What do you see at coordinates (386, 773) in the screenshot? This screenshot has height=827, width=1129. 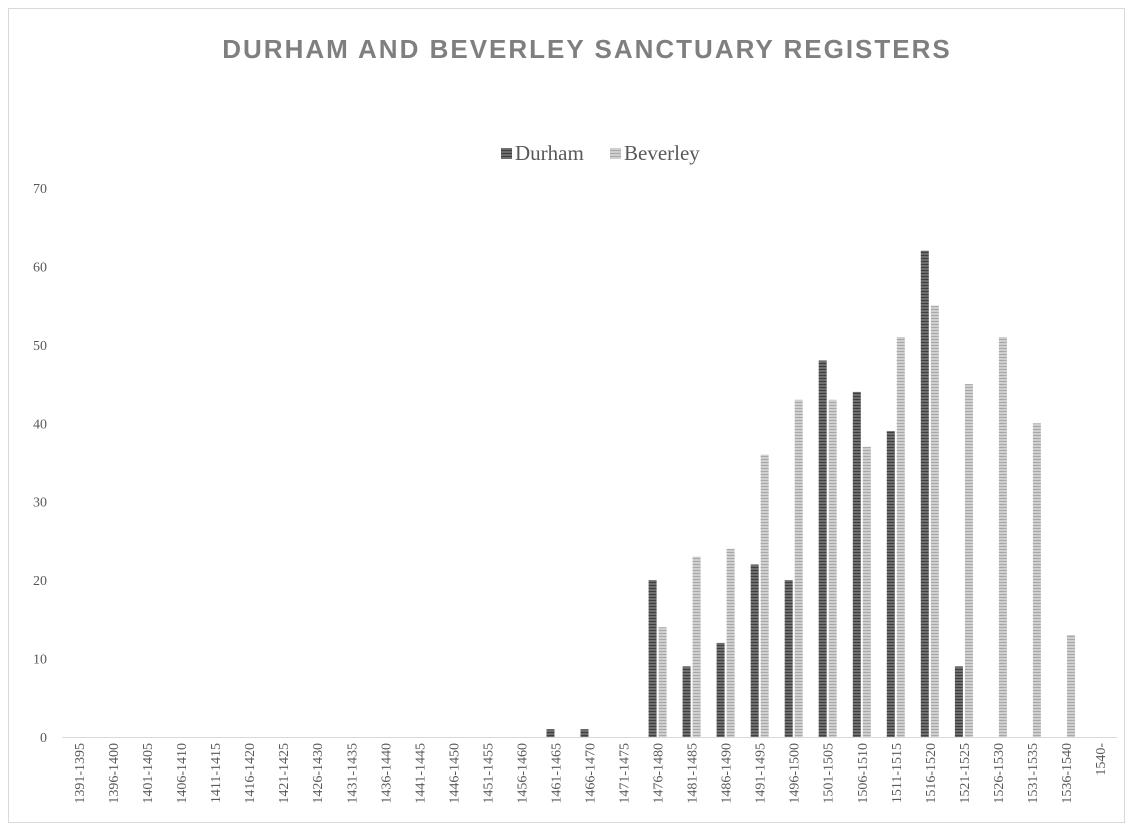 I see `x-tick-label-1436-1440: 1436-1440` at bounding box center [386, 773].